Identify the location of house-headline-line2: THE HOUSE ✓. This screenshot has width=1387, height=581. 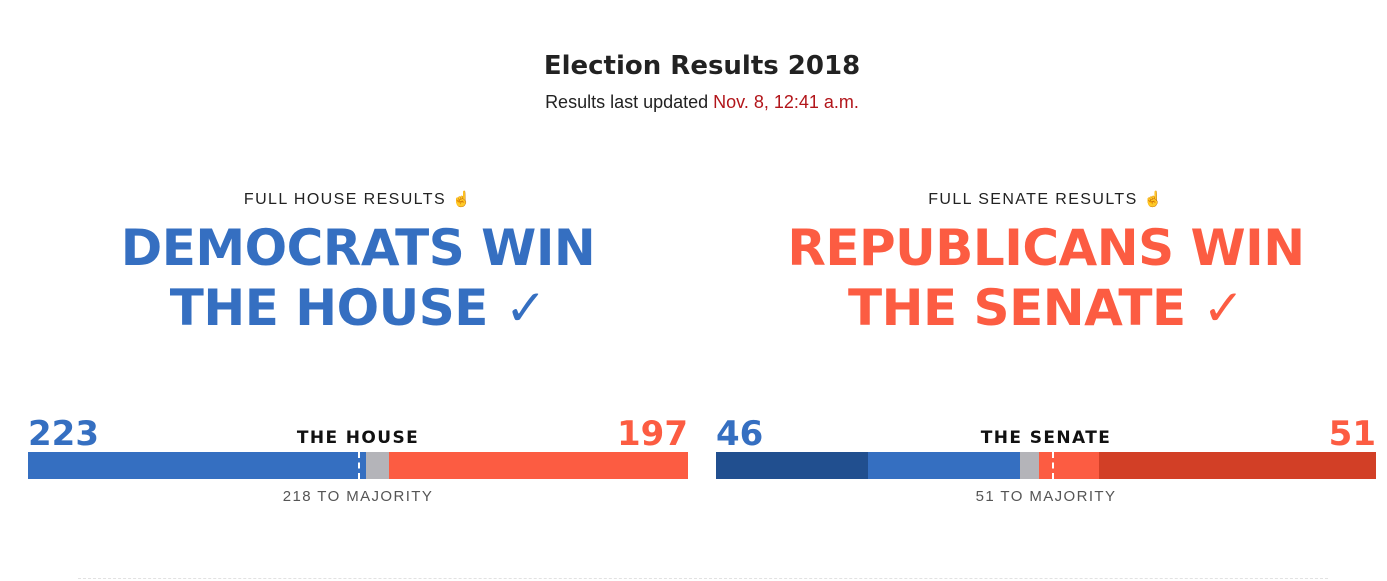
(358, 308).